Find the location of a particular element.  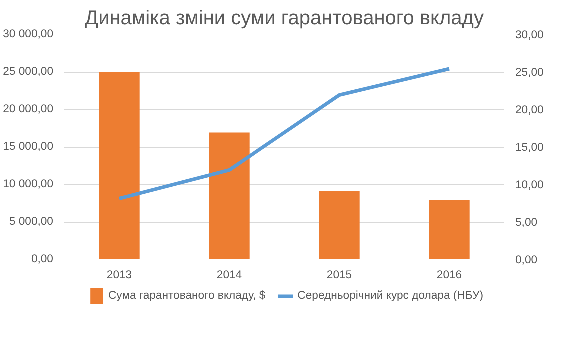

y2-tick-label: 10,00 is located at coordinates (530, 186).